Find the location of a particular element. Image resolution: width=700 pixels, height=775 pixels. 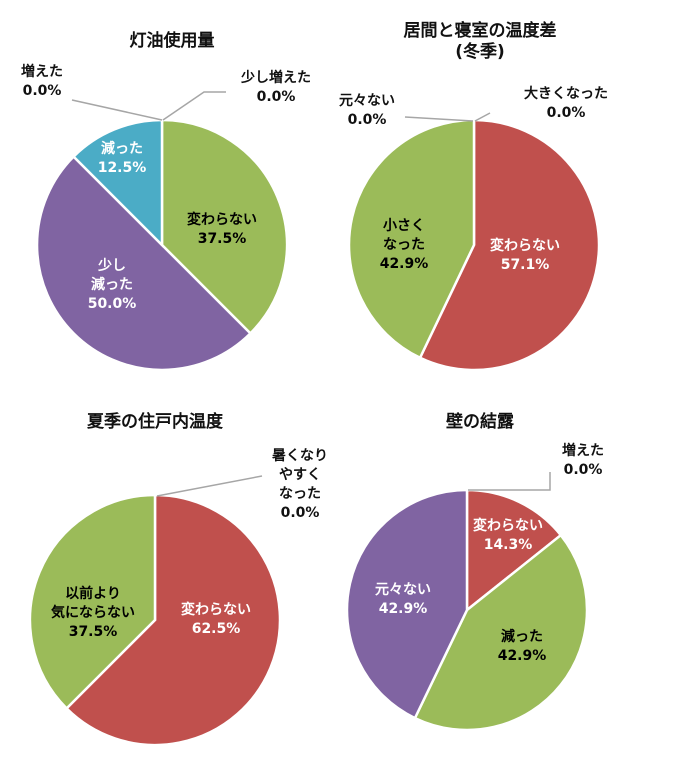

slice-category-label: 暑くなり is located at coordinates (300, 456).